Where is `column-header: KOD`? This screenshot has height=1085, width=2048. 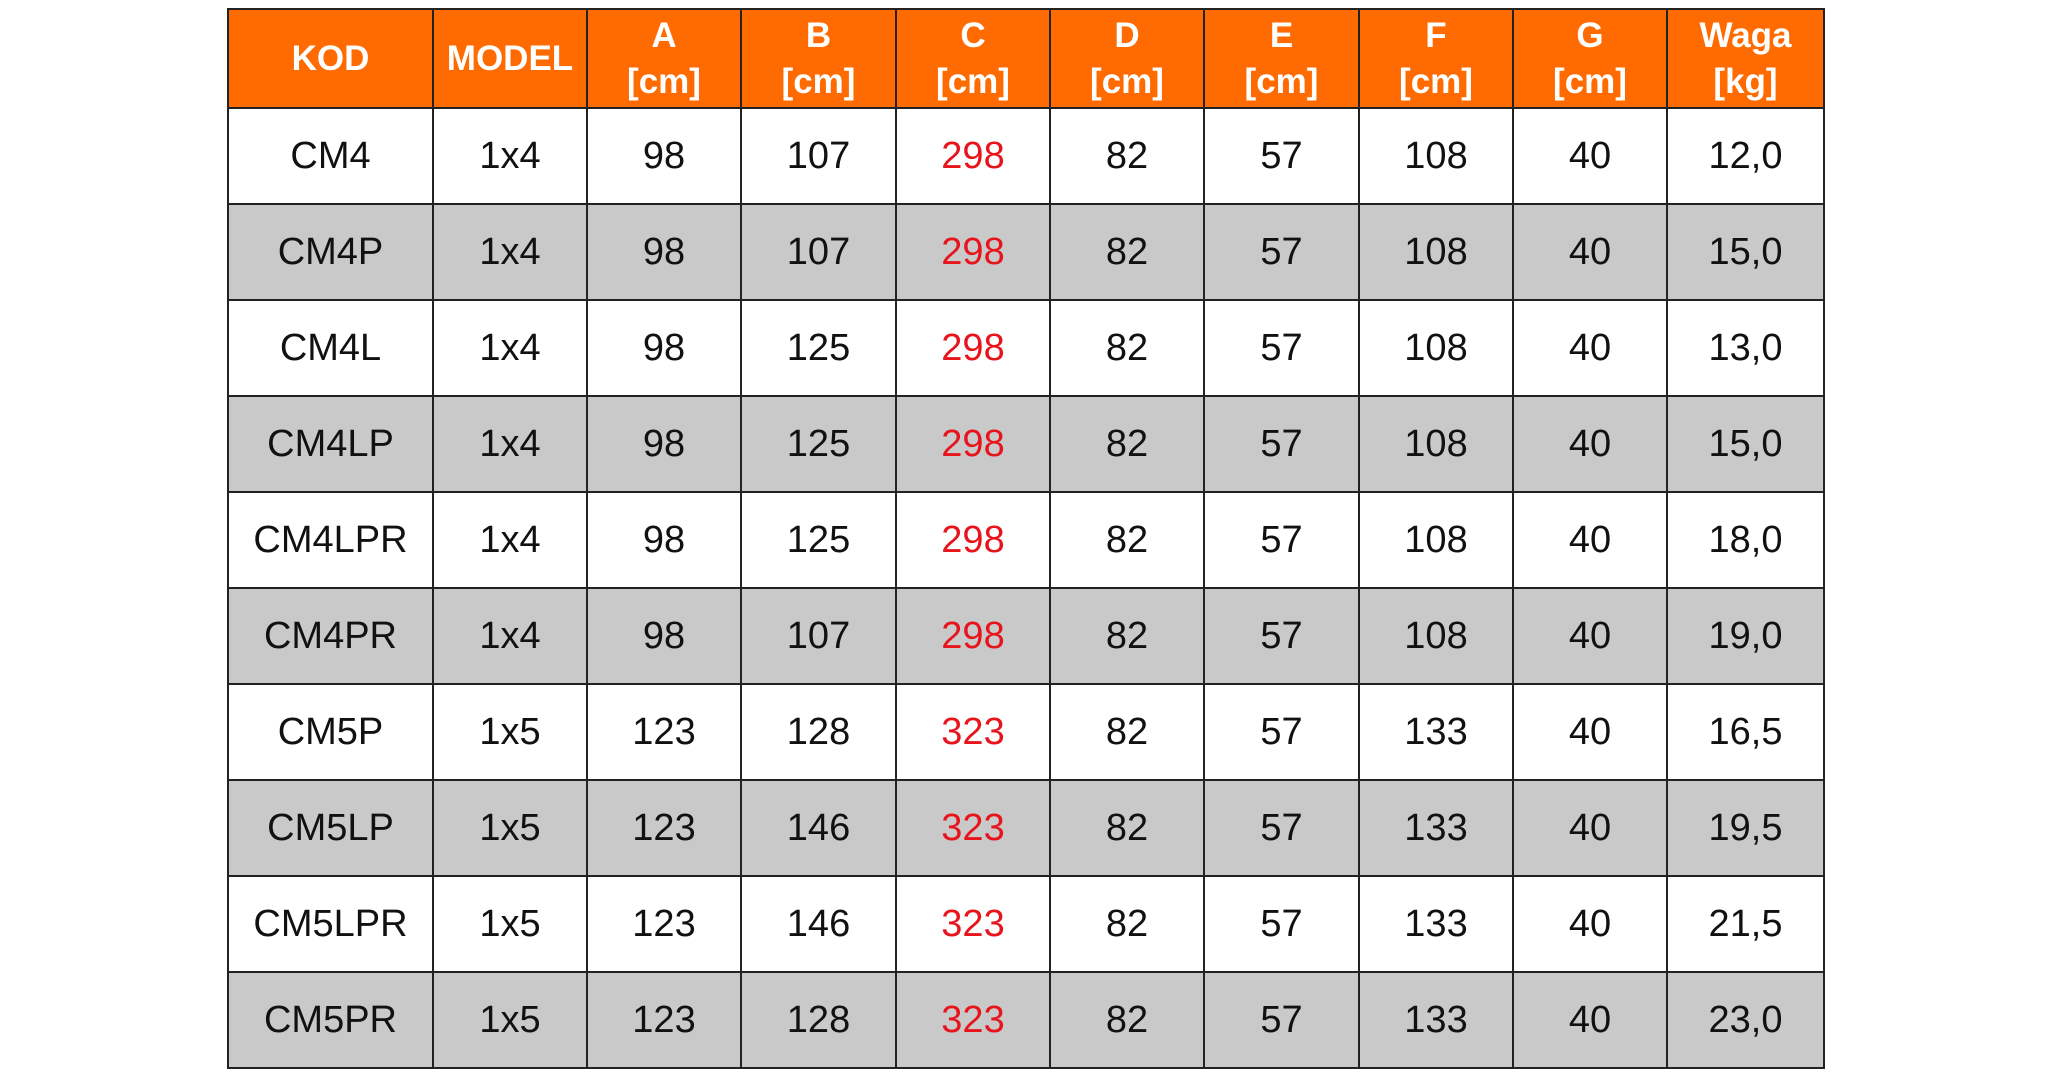 column-header: KOD is located at coordinates (330, 58).